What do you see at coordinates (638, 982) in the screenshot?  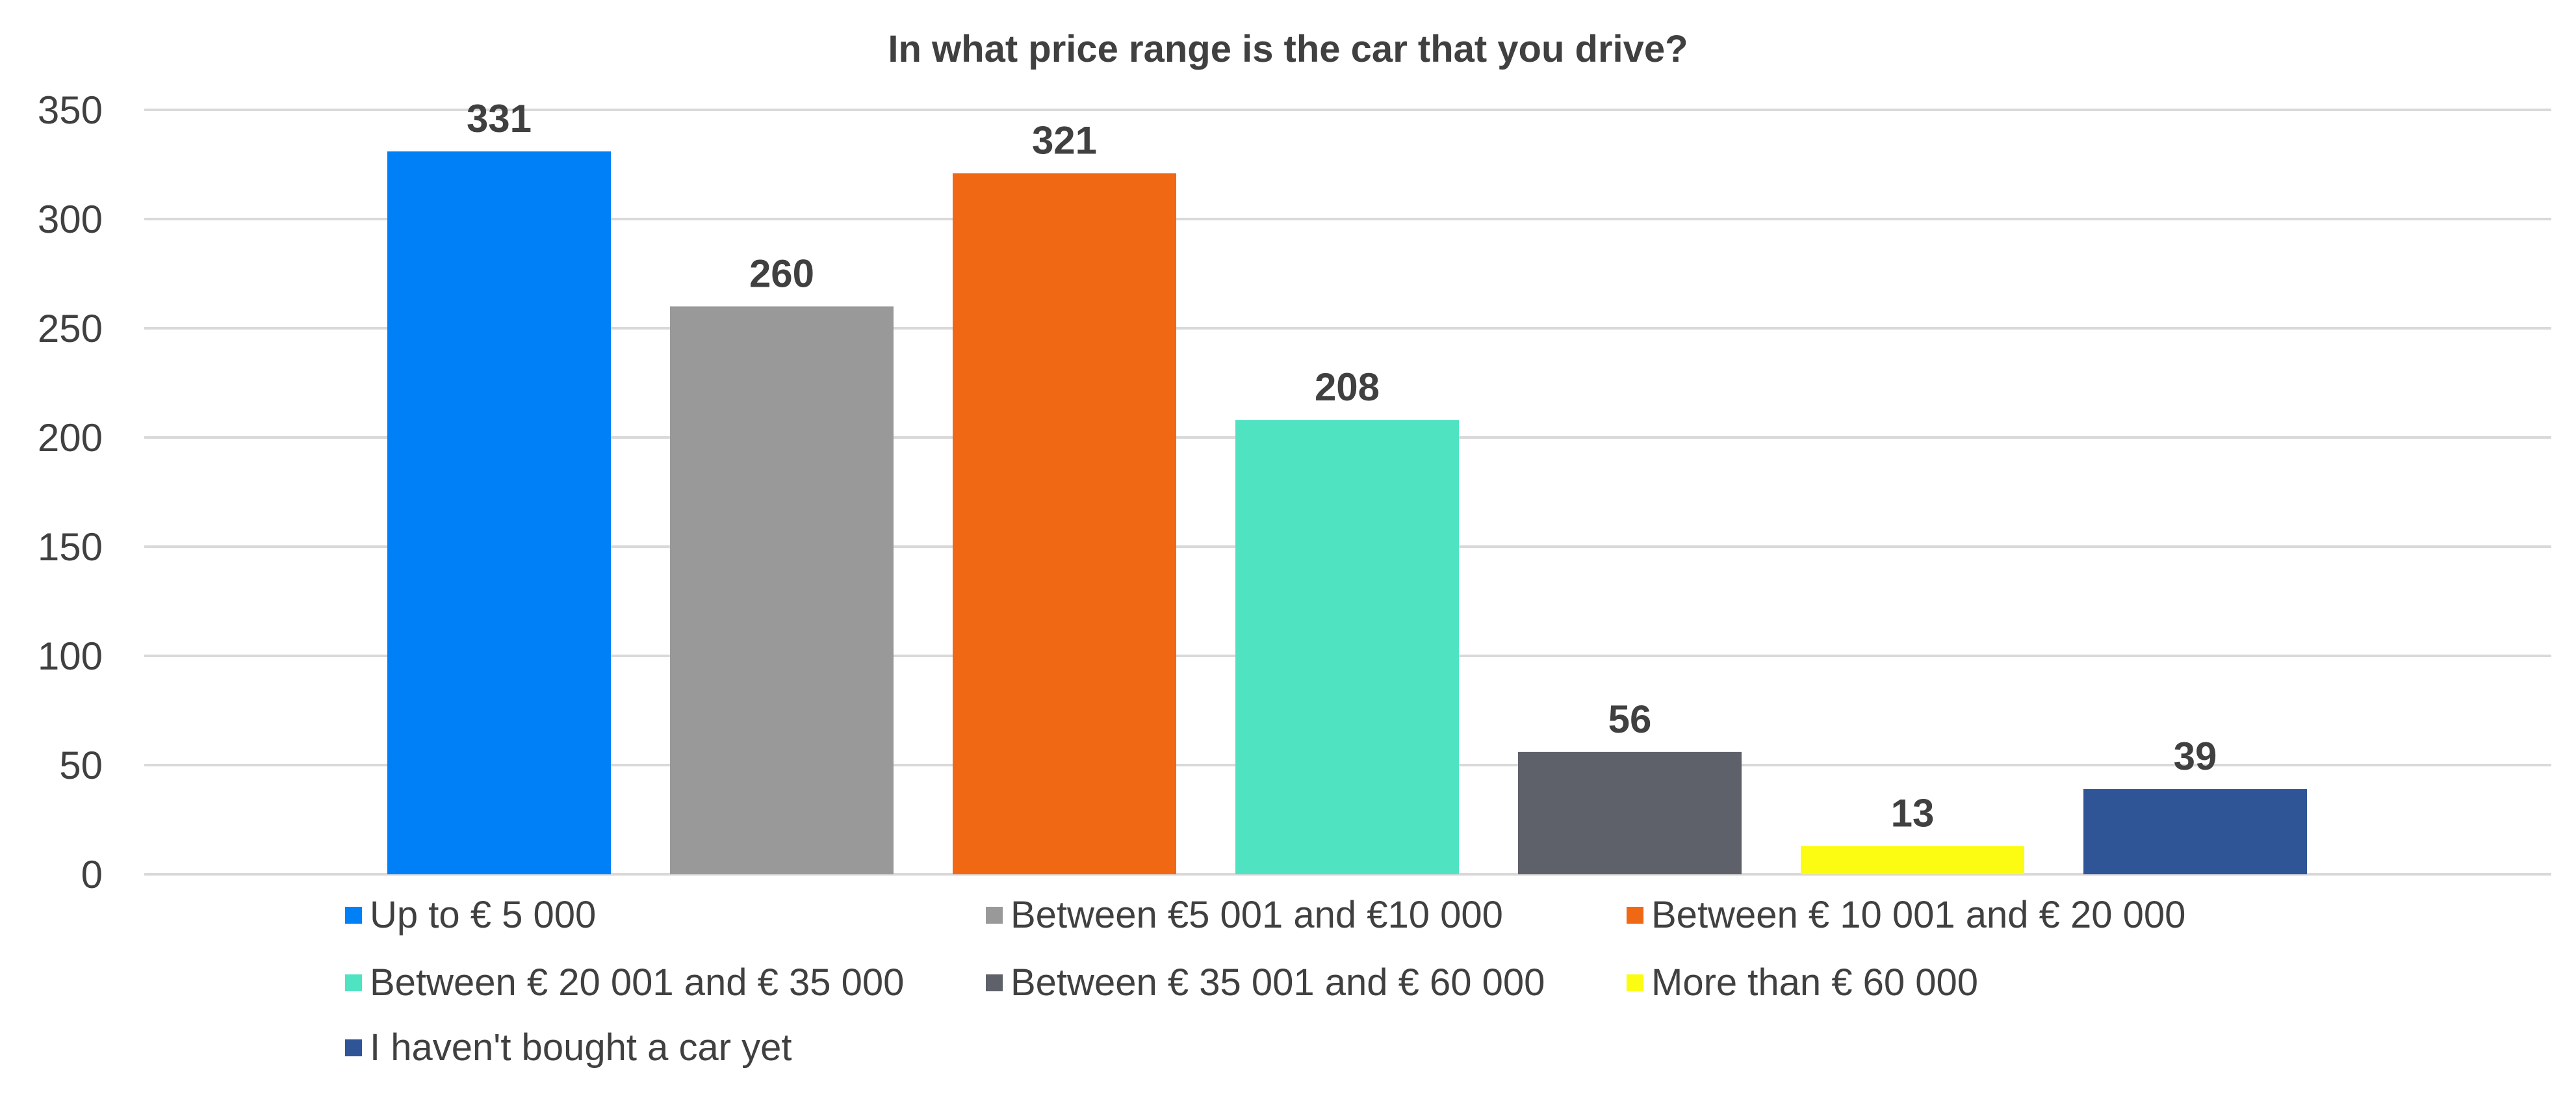 I see `legend-label: Between € 20 001 and € 35 000` at bounding box center [638, 982].